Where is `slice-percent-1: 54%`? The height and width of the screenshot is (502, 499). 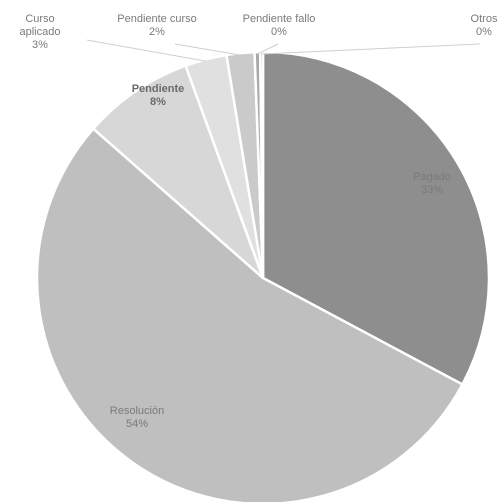
slice-percent-1: 54% is located at coordinates (137, 424).